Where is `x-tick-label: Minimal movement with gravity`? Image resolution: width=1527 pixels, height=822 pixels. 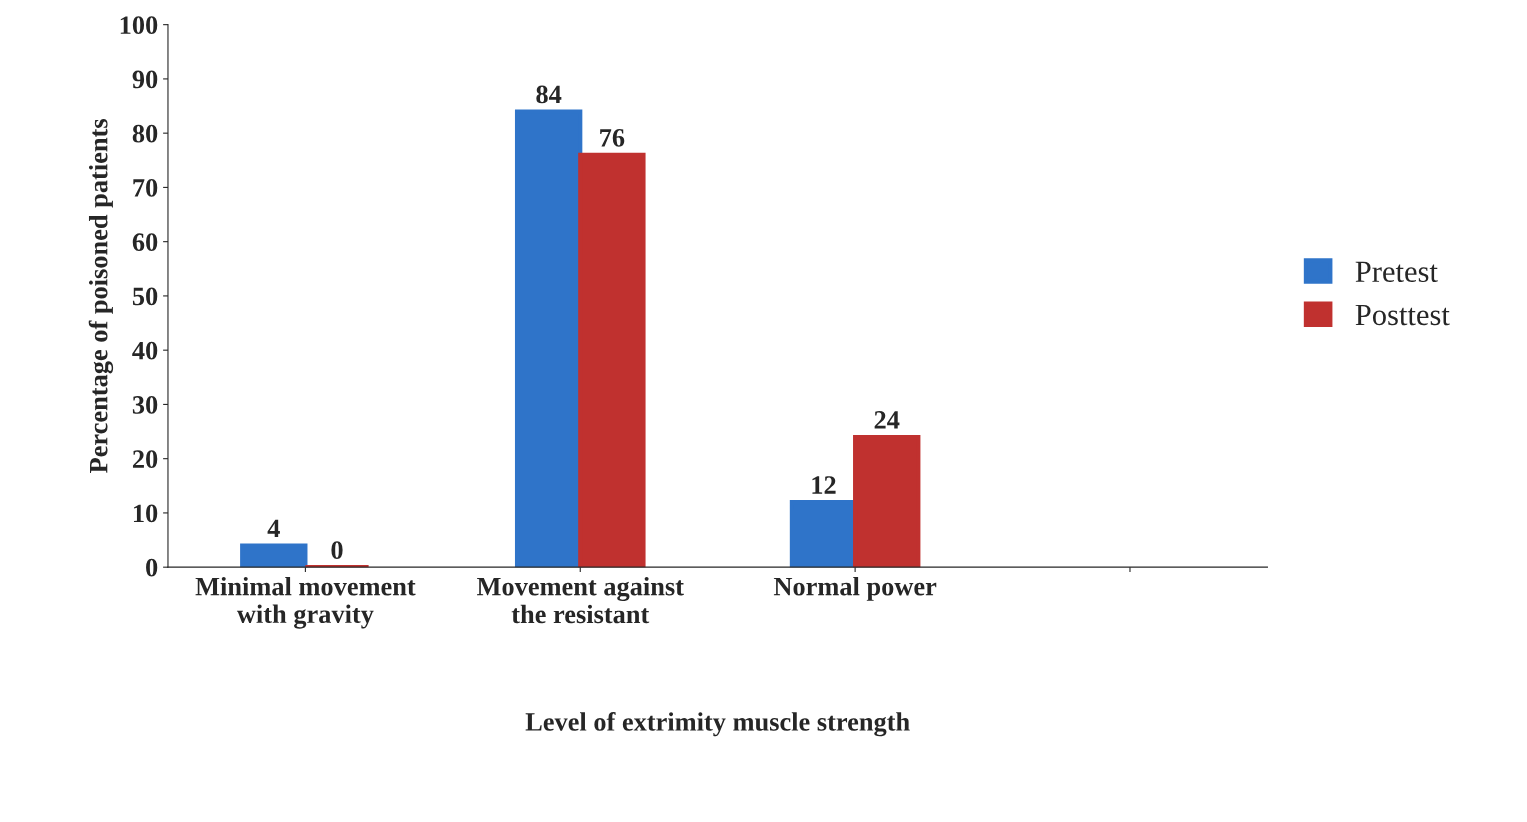
x-tick-label: Minimal movement with gravity is located at coordinates (305, 602).